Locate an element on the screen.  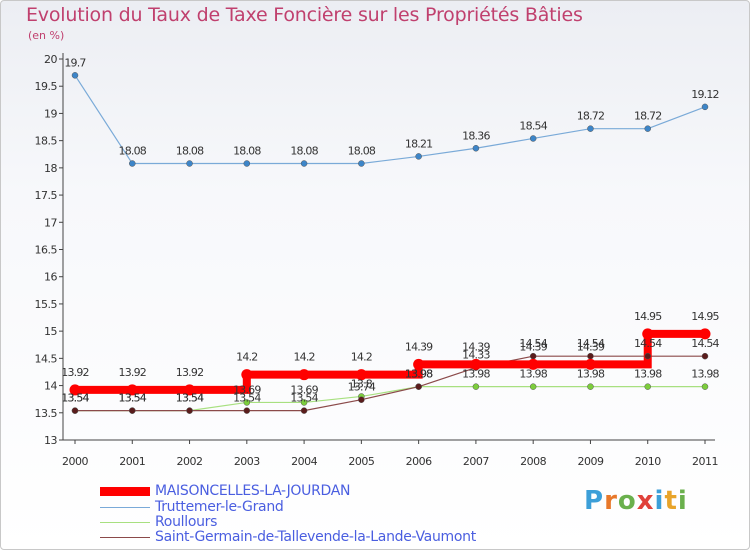
legend-label-roullours: Roullours is located at coordinates (186, 522).